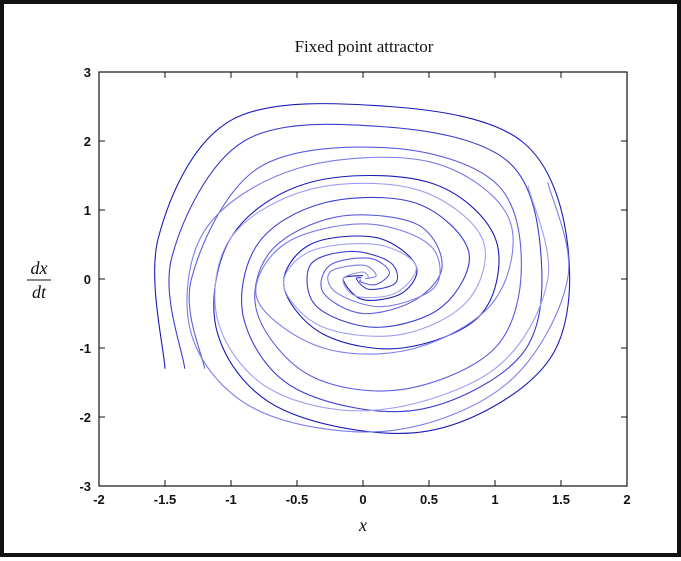 The height and width of the screenshot is (561, 681). Describe the element at coordinates (85, 348) in the screenshot. I see `y-tick-label: -1` at that location.